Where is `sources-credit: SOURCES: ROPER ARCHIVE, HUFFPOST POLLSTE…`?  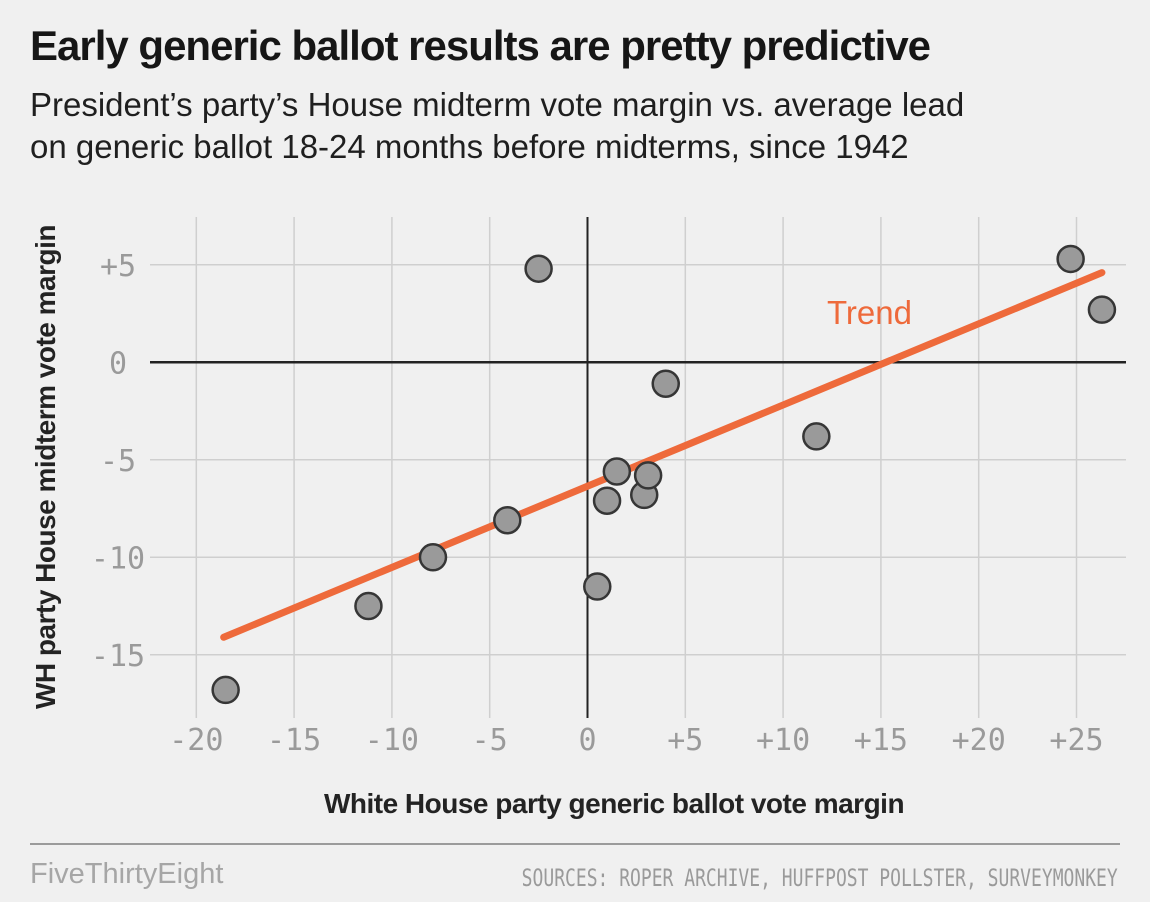 sources-credit: SOURCES: ROPER ARCHIVE, HUFFPOST POLLSTE… is located at coordinates (819, 878).